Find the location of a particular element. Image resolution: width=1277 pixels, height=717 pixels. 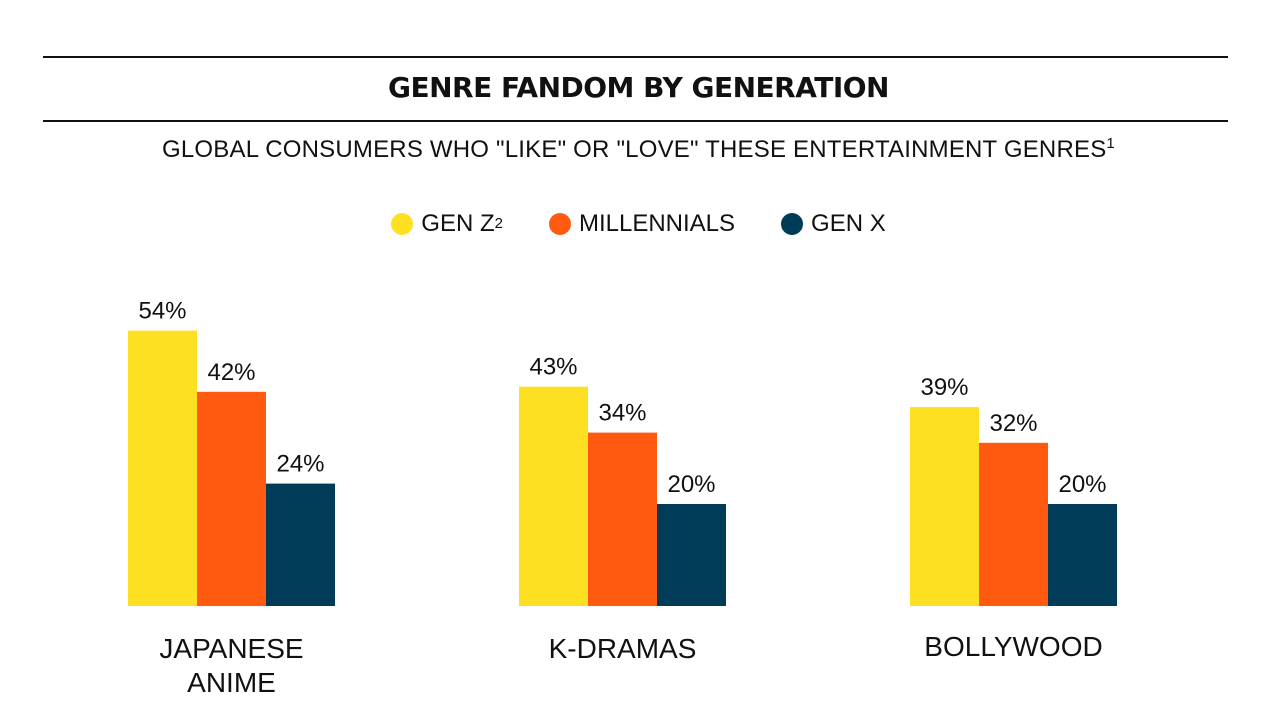

legend-swatch-millennials is located at coordinates (559, 224).